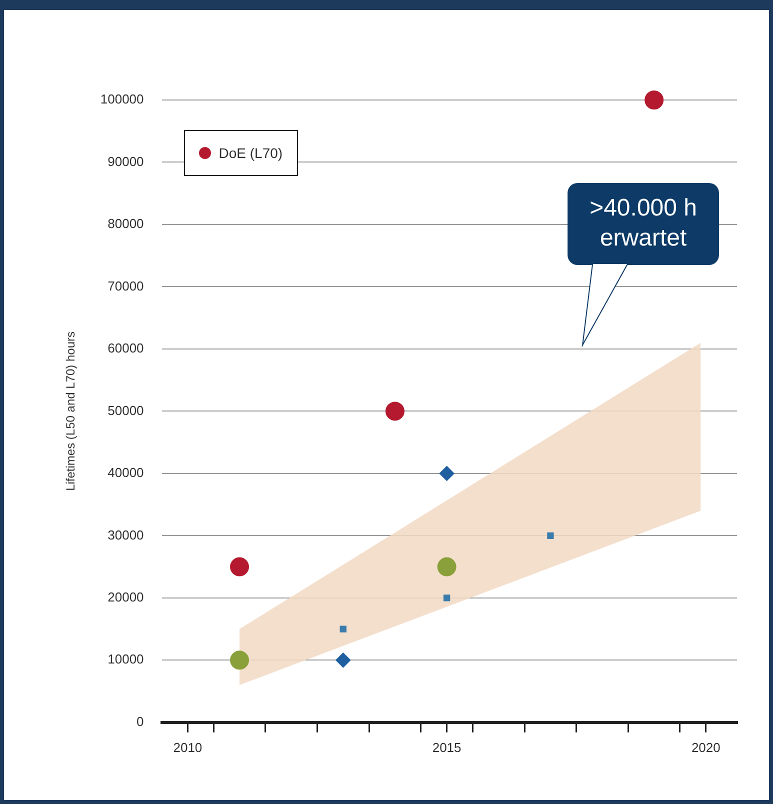 The height and width of the screenshot is (804, 773). I want to click on x-tick-label: 2010, so click(187, 747).